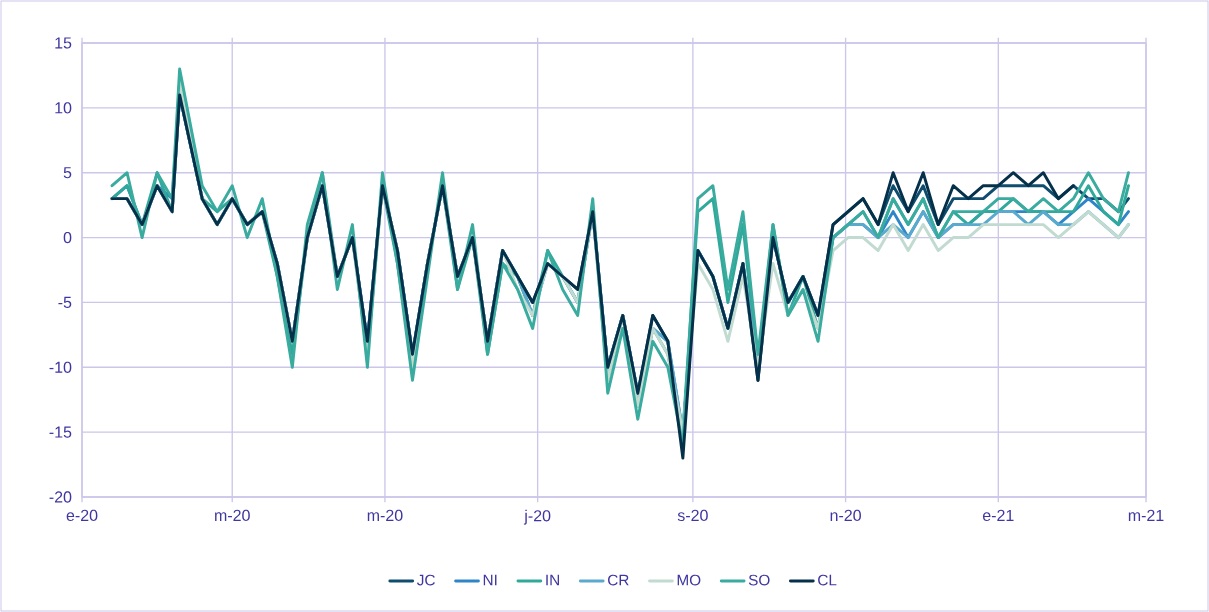 This screenshot has width=1209, height=612. Describe the element at coordinates (618, 580) in the screenshot. I see `legend-label: CR` at that location.